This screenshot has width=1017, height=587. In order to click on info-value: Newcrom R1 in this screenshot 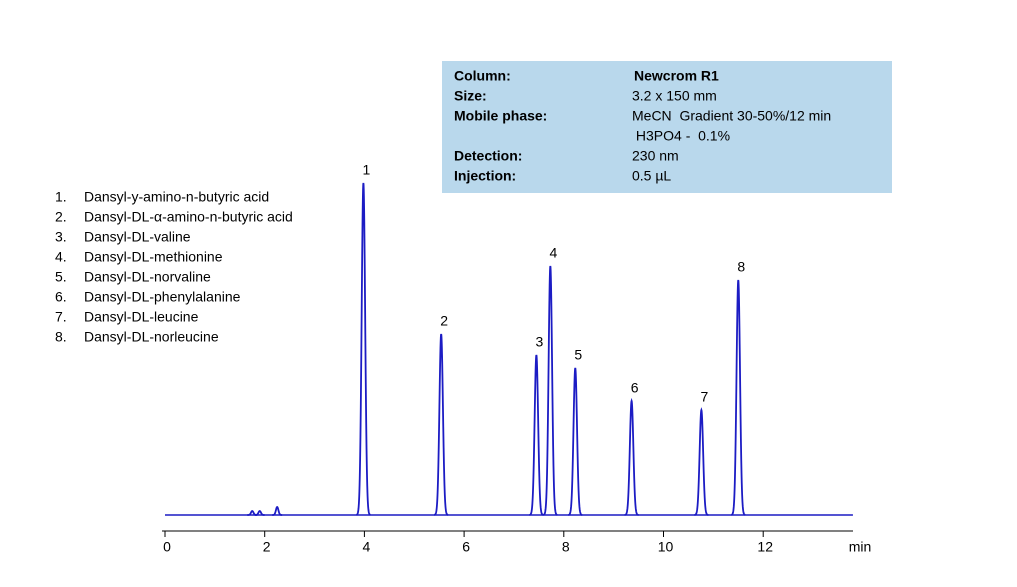, I will do `click(676, 76)`.